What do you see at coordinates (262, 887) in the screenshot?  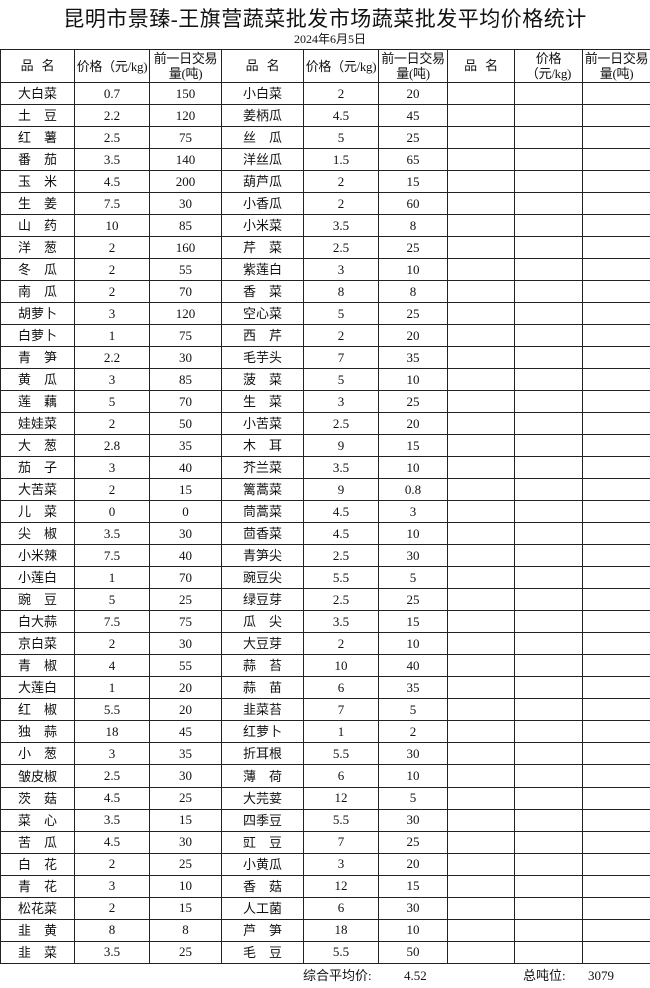 I see `vegetable-name: 香菇` at bounding box center [262, 887].